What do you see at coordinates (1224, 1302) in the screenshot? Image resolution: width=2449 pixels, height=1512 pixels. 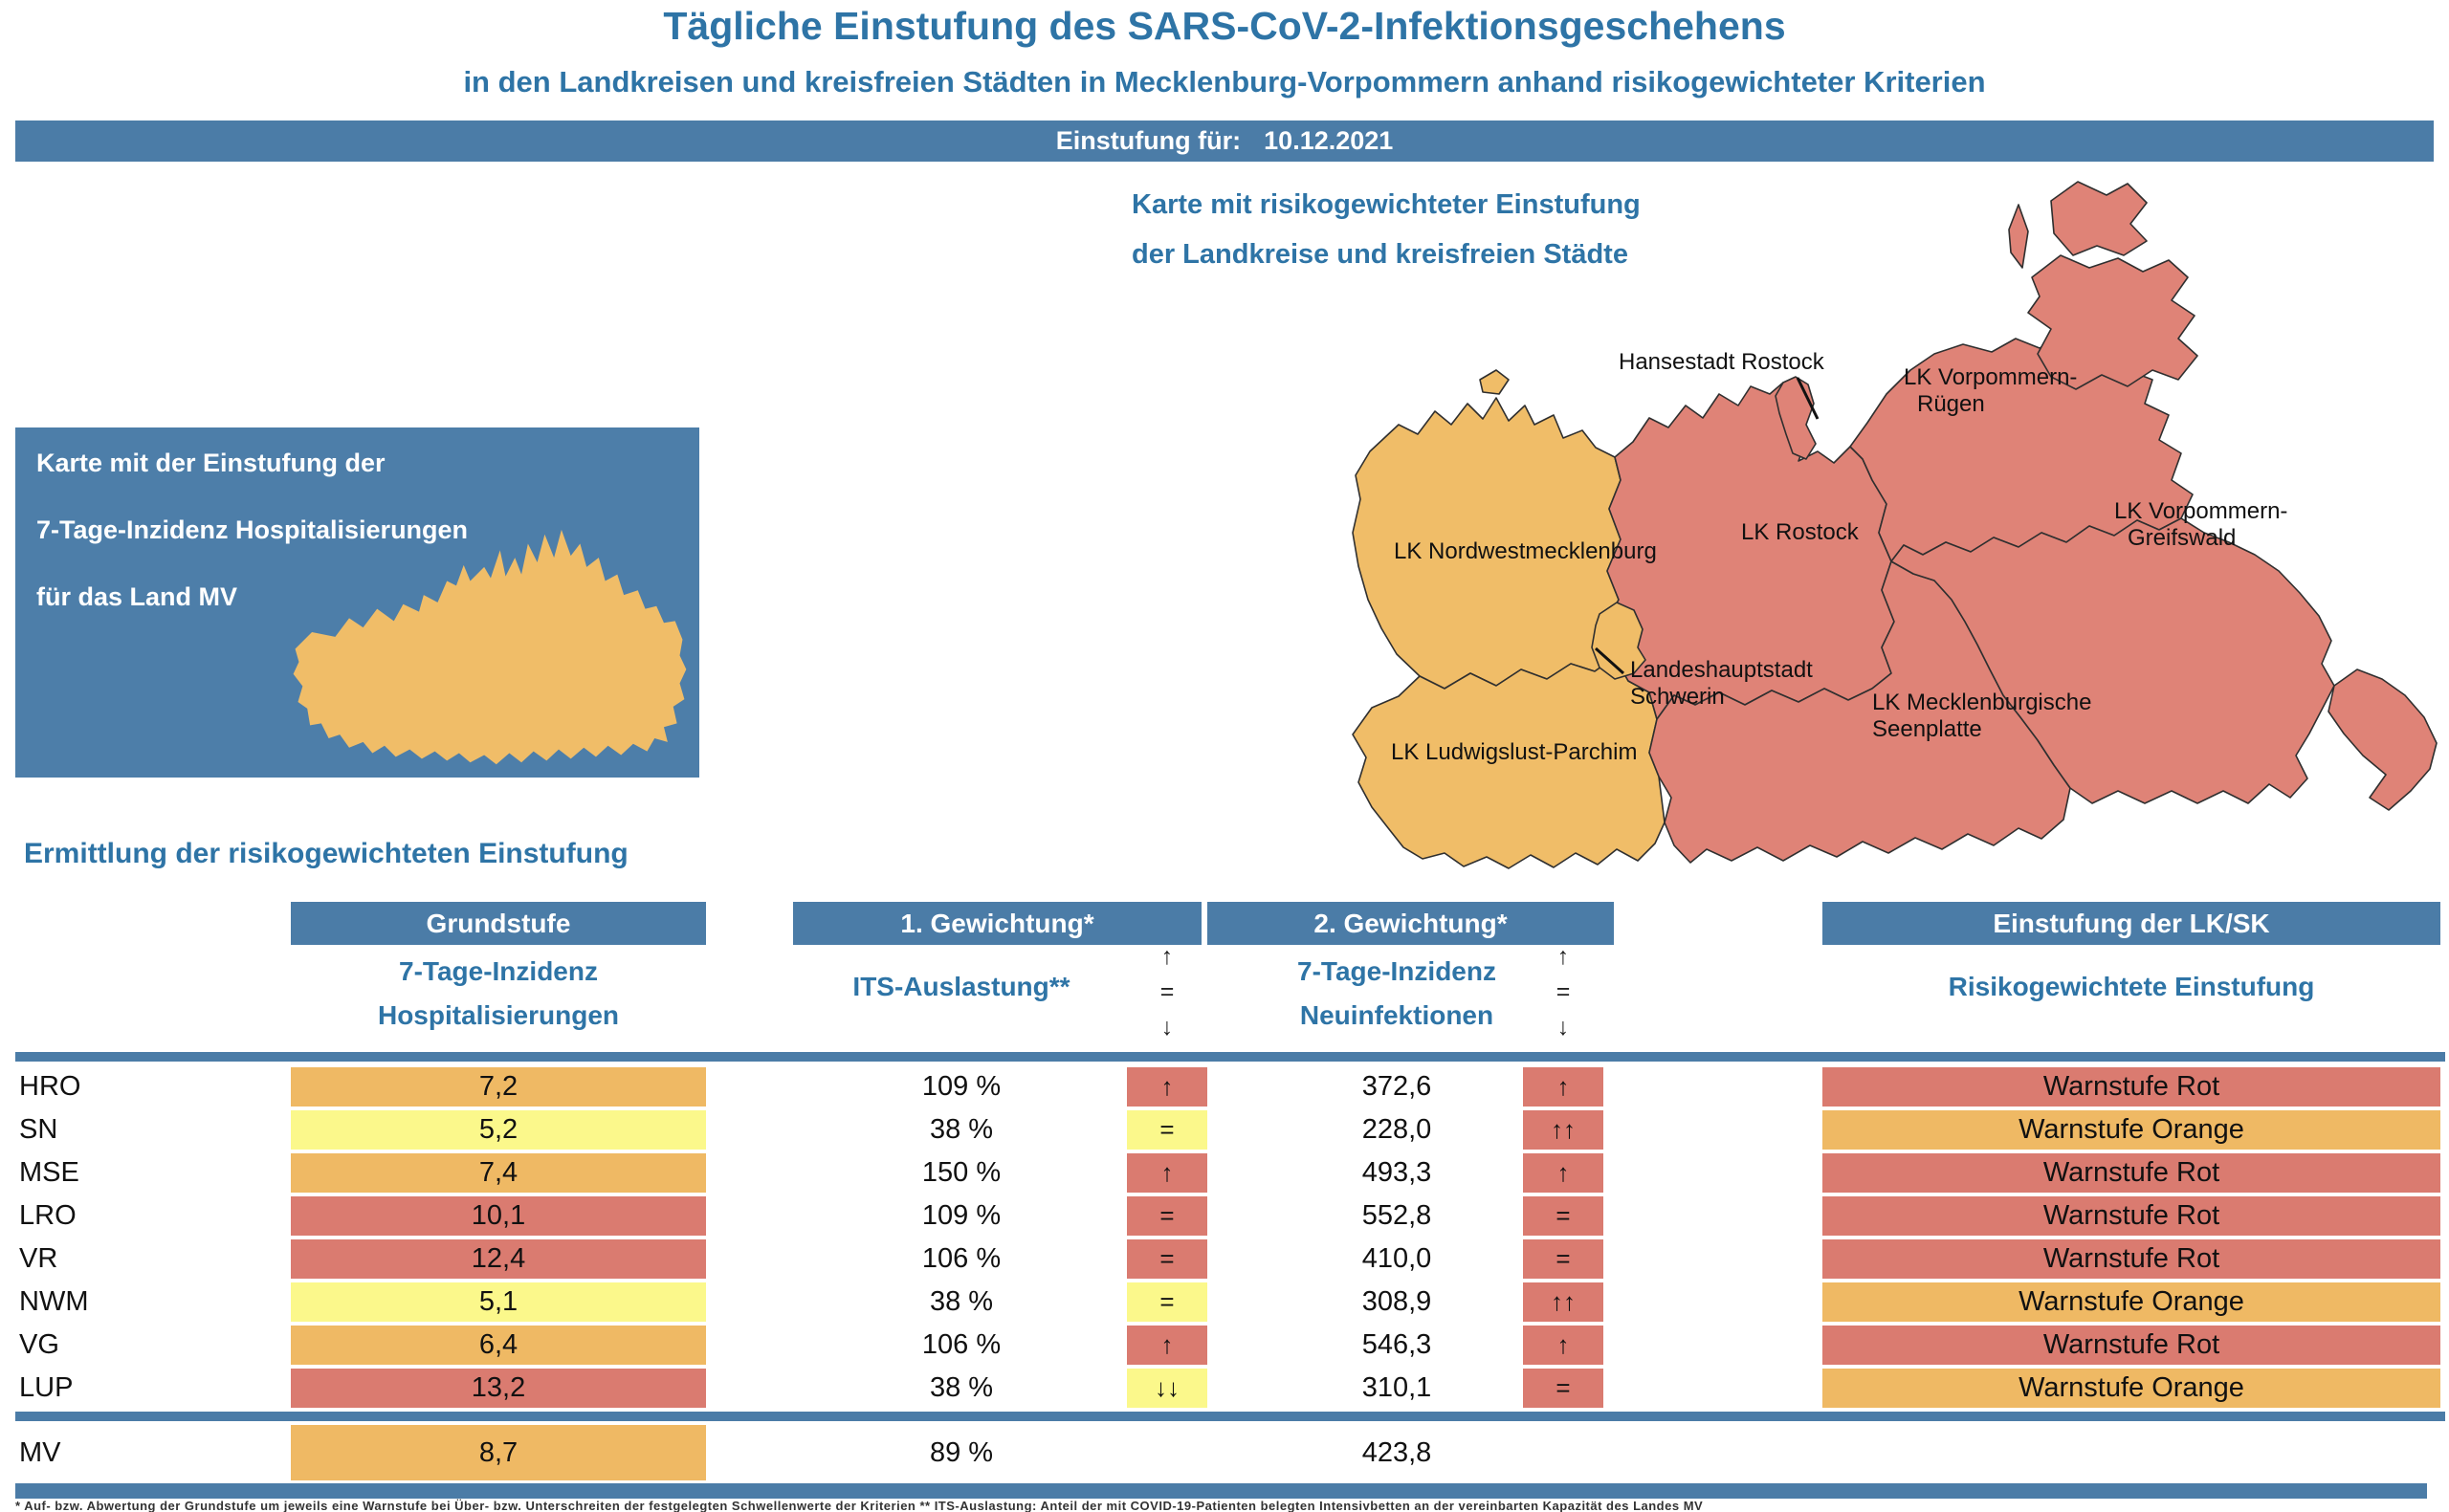 I see `table-row-NWM: NWM 5,1 38 % = 308,9 ↑↑ Warnstufe Orange` at bounding box center [1224, 1302].